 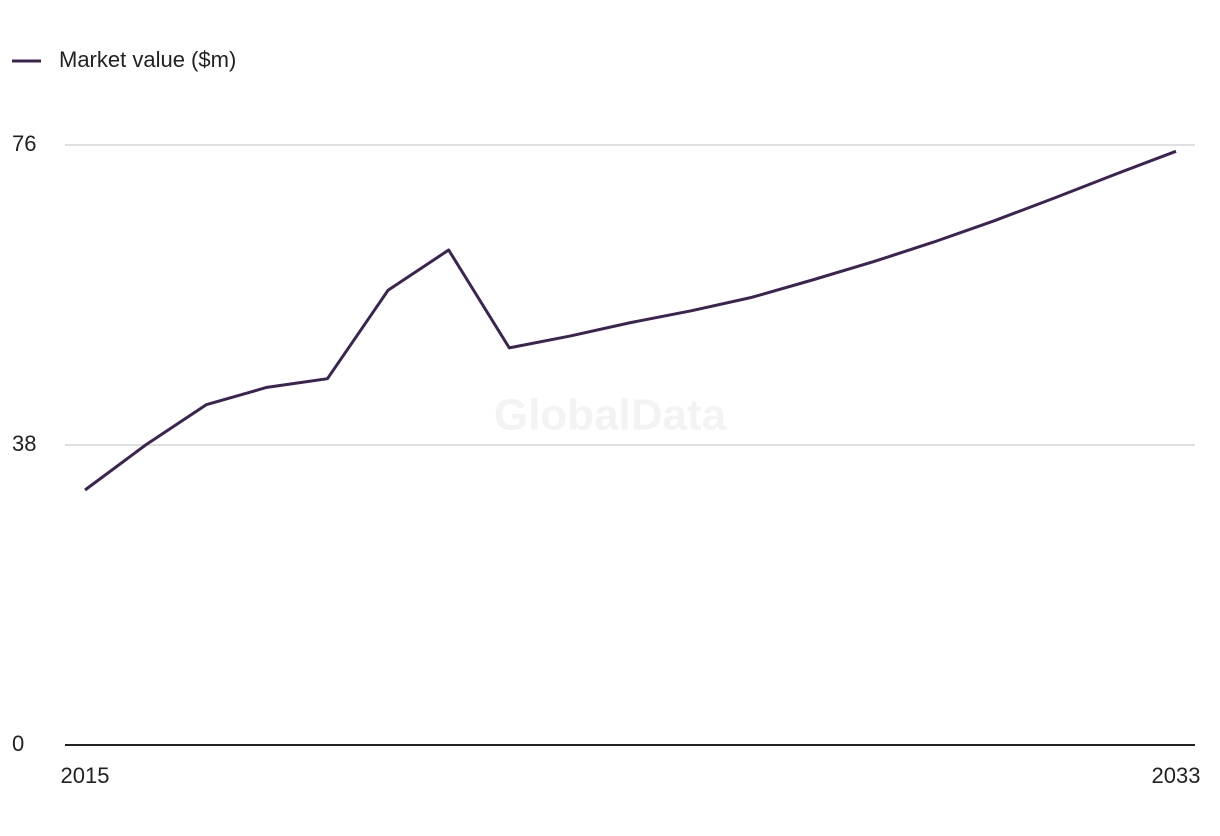 I want to click on legend-label: Market value ($m), so click(x=147, y=59).